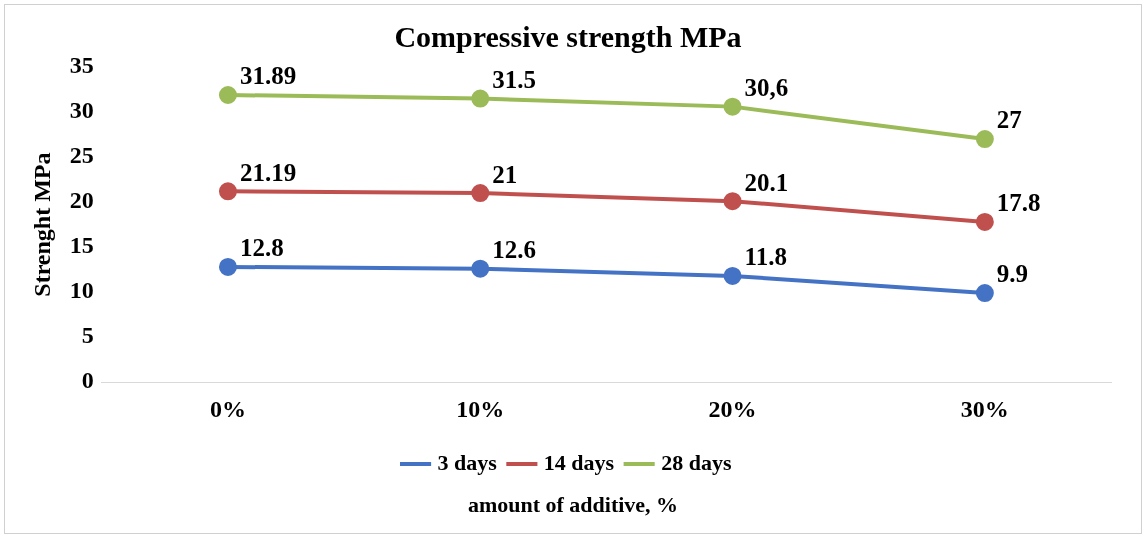  I want to click on y-tick-label: 35, so click(81, 65).